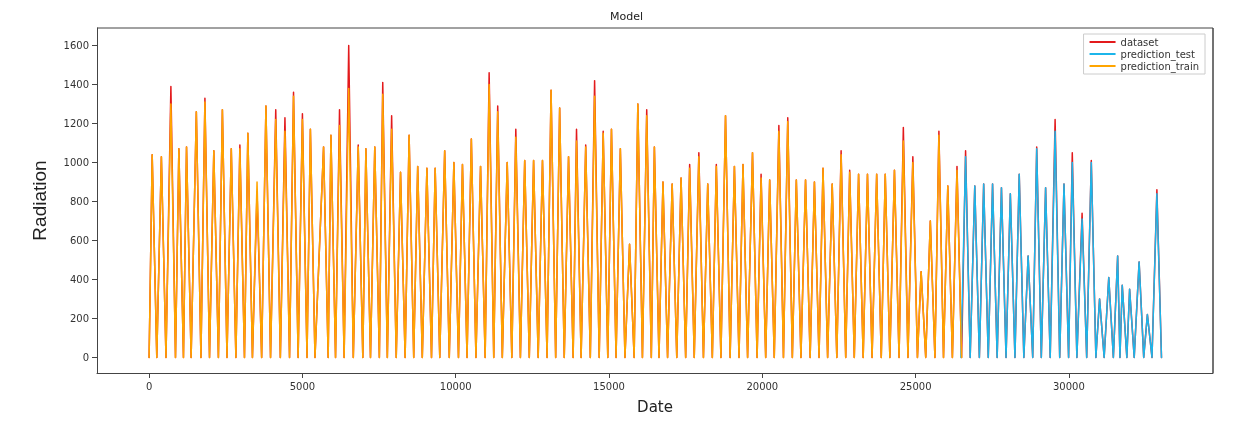 The height and width of the screenshot is (426, 1253). What do you see at coordinates (39, 200) in the screenshot?
I see `y-axis-title: Radiation` at bounding box center [39, 200].